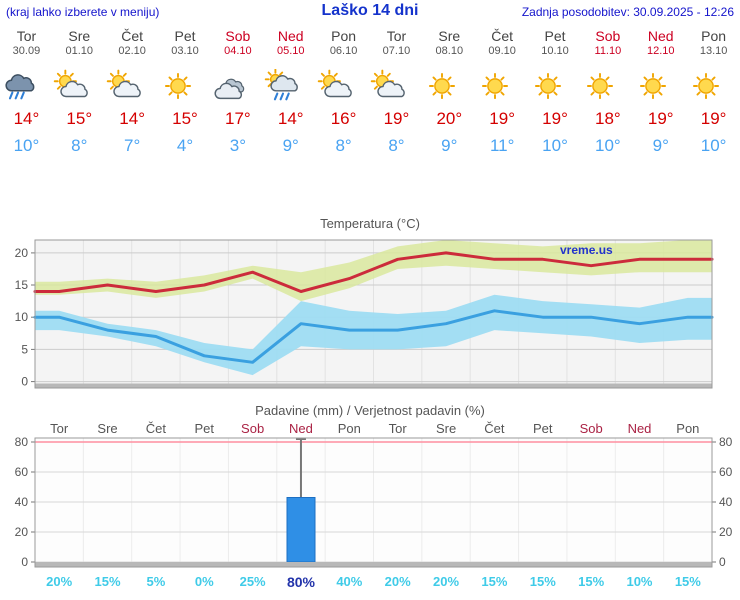 The height and width of the screenshot is (600, 740). Describe the element at coordinates (132, 145) in the screenshot. I see `day-min-temp: 7°` at that location.